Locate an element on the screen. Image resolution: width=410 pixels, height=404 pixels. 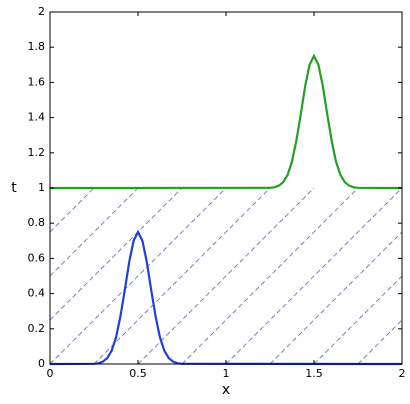
x-tick-label: 2 is located at coordinates (402, 373).